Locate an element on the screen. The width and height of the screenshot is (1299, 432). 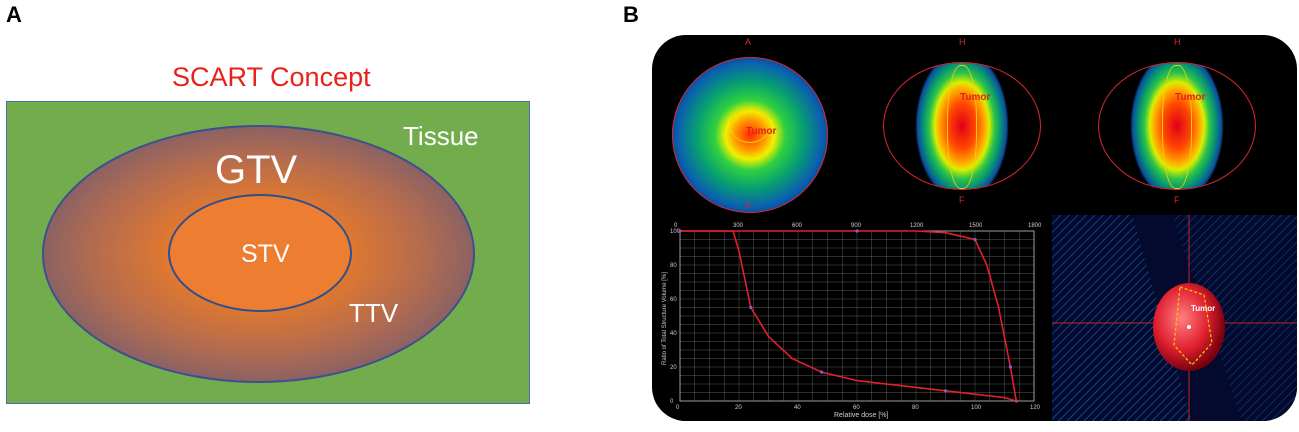
panel-a-letter: A is located at coordinates (14, 14).